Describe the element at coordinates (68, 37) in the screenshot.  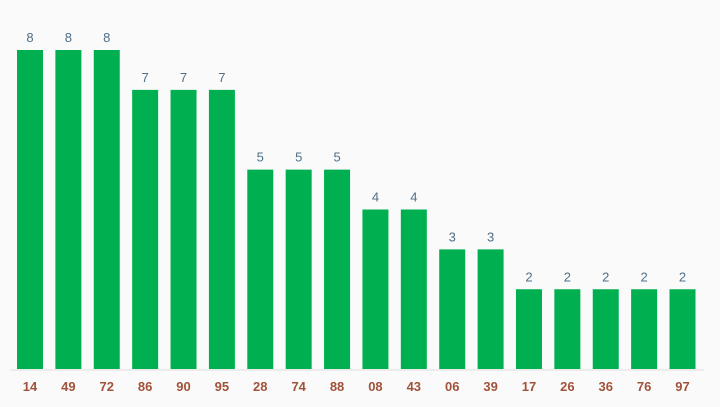
I see `data-label-49: 8` at that location.